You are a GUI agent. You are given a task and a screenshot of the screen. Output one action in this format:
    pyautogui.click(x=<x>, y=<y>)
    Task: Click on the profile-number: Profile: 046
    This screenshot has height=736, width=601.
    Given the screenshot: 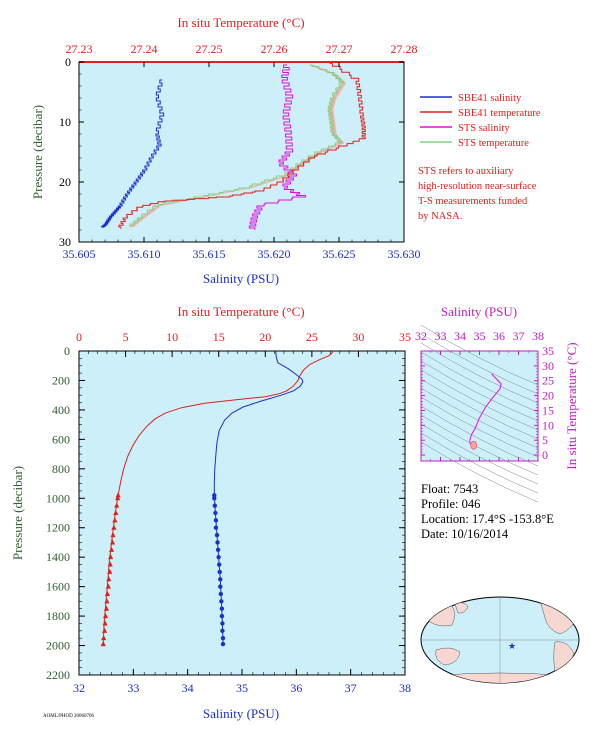 What is the action you would take?
    pyautogui.click(x=450, y=504)
    